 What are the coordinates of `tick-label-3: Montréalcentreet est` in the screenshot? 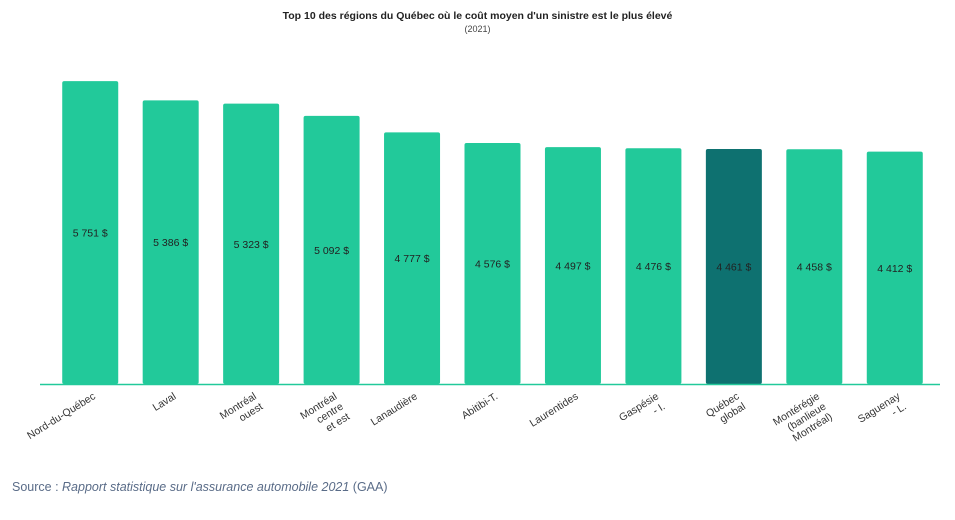 It's located at (325, 416).